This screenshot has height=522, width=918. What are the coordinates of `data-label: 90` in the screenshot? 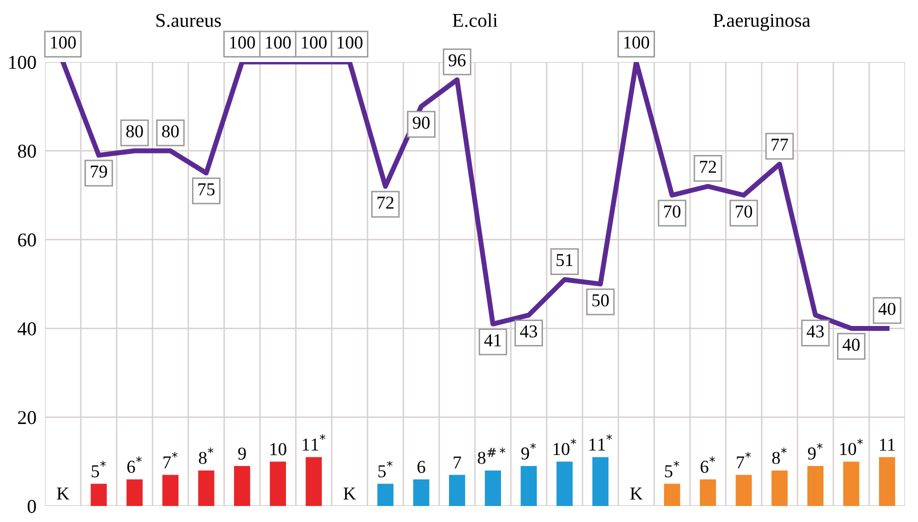 It's located at (421, 122).